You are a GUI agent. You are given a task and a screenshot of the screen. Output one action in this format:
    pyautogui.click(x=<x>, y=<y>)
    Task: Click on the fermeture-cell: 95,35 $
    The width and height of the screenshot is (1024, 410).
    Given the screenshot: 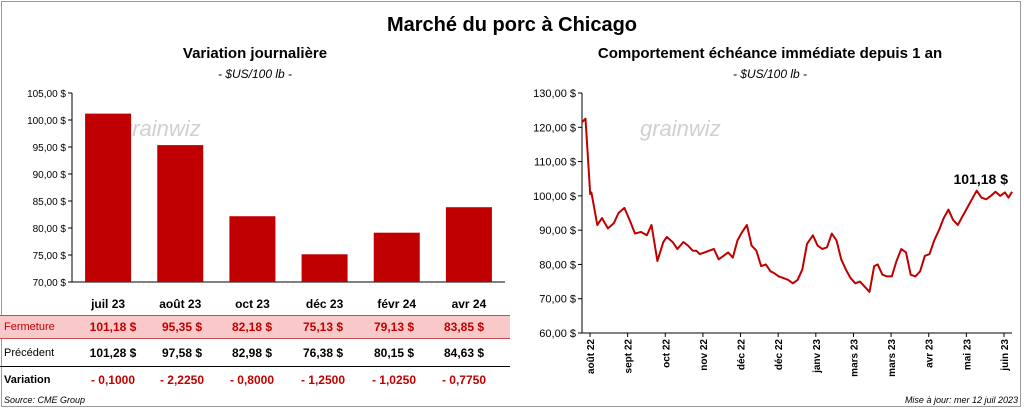 What is the action you would take?
    pyautogui.click(x=182, y=327)
    